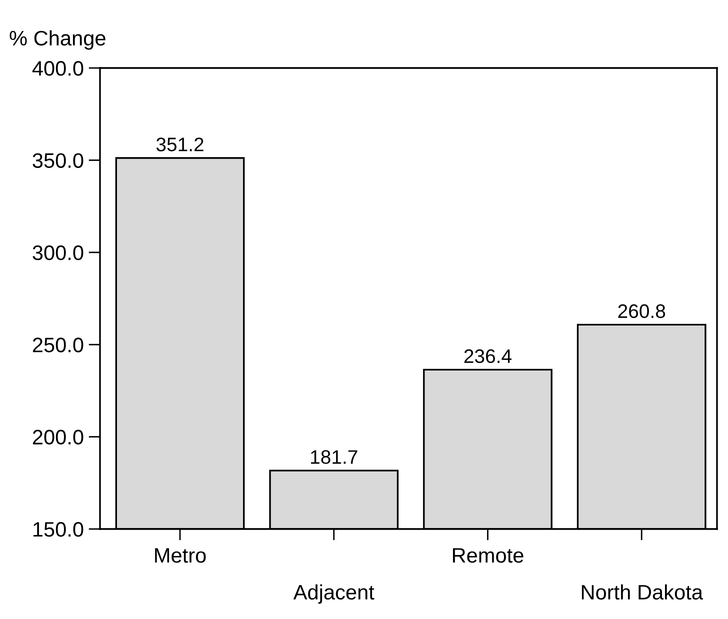  I want to click on y-tick-label: 300.0, so click(58, 252).